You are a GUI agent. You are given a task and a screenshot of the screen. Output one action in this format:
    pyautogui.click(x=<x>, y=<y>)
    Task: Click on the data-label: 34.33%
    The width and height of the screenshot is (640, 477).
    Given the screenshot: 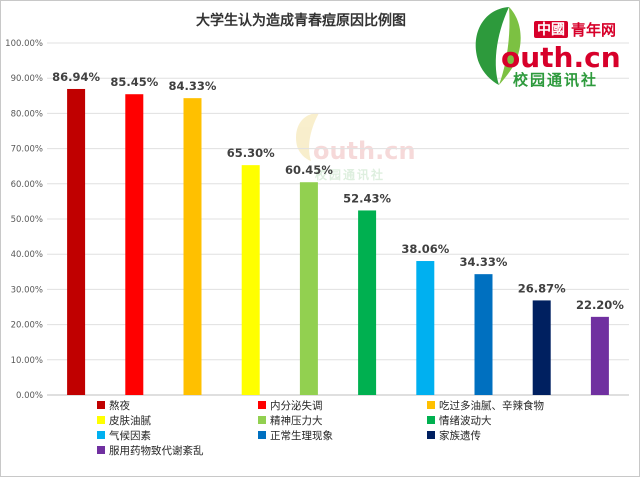 What is the action you would take?
    pyautogui.click(x=484, y=262)
    